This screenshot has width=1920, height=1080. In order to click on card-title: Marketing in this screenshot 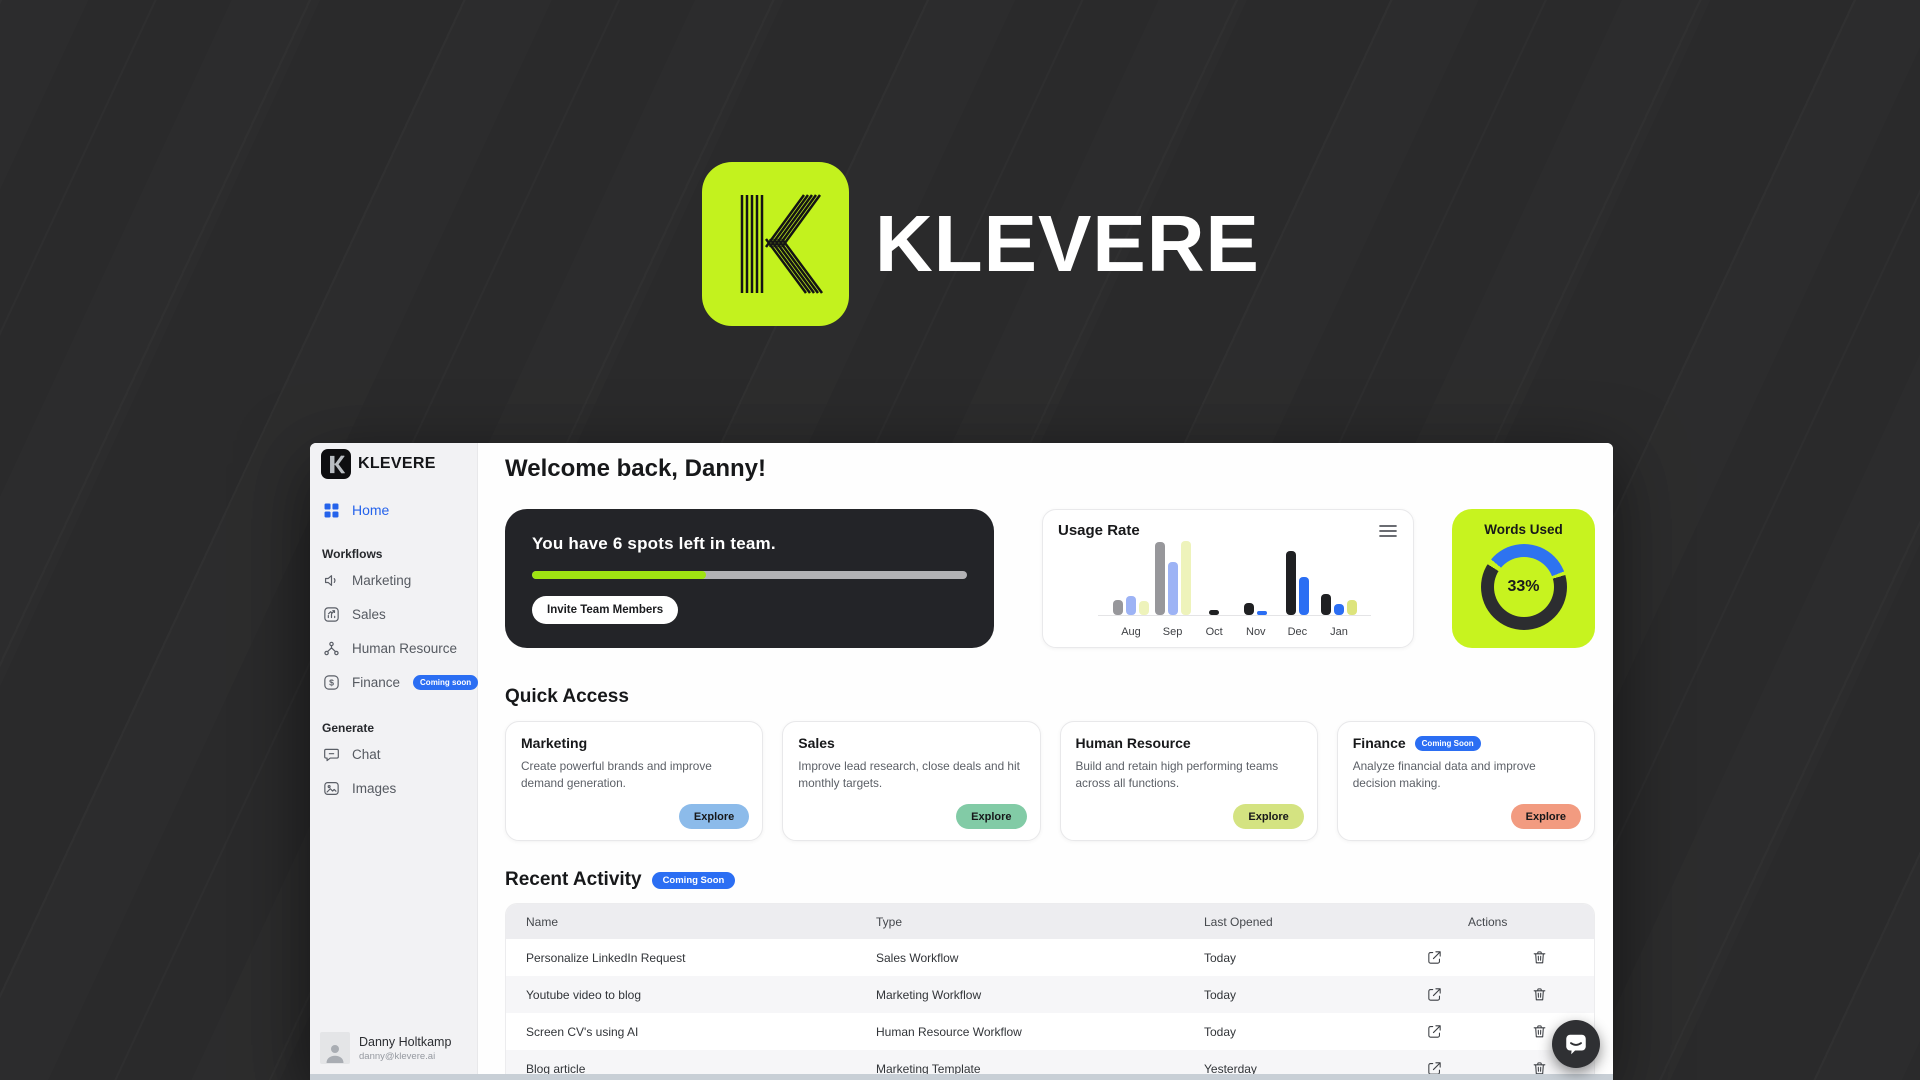, I will do `click(554, 743)`.